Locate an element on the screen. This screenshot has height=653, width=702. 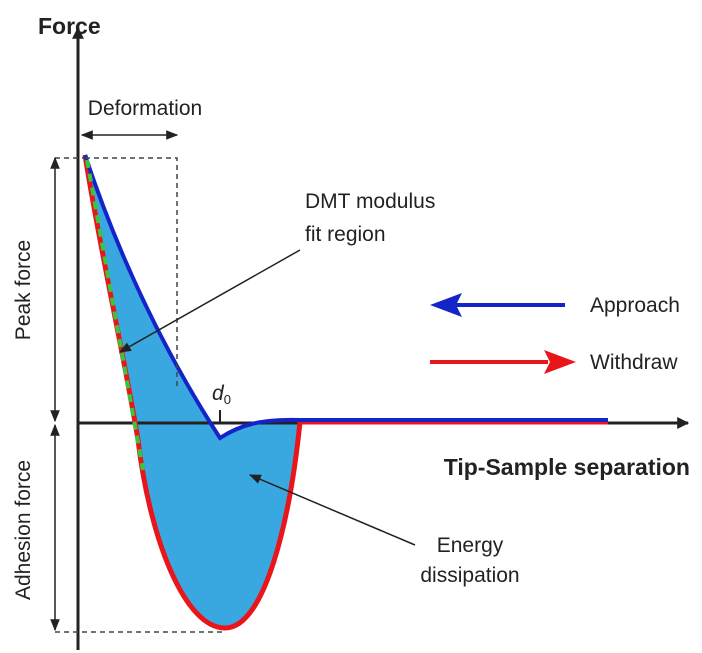
energy-label: dissipation is located at coordinates (469, 575).